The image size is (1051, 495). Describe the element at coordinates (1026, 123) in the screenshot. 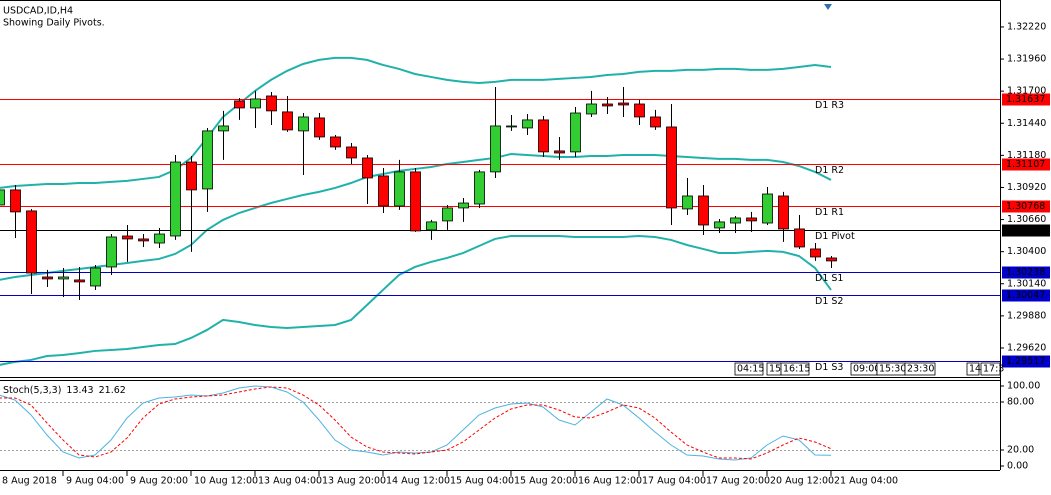

I see `y-tick-label: 1.31440` at that location.